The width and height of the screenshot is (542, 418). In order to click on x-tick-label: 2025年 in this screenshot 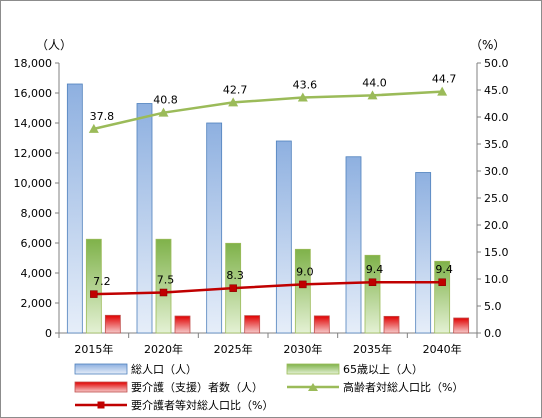, I will do `click(233, 349)`.